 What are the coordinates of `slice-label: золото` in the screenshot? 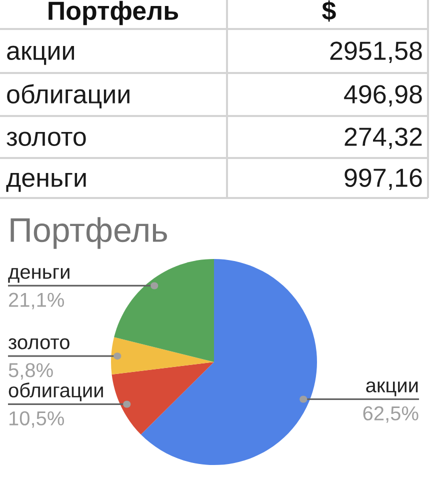 It's located at (39, 344).